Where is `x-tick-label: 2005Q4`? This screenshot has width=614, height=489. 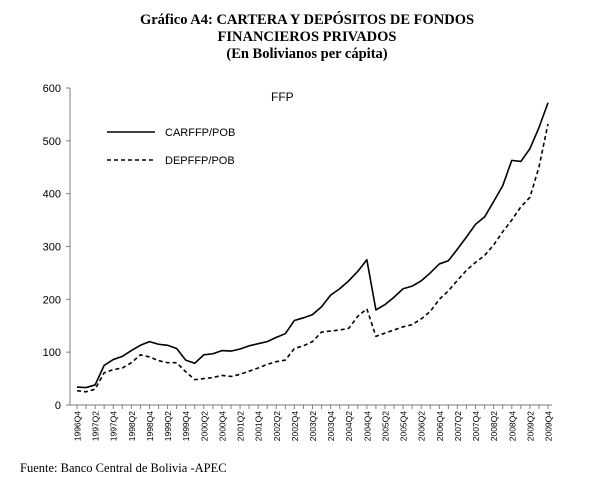
x-tick-label: 2005Q4 is located at coordinates (404, 426).